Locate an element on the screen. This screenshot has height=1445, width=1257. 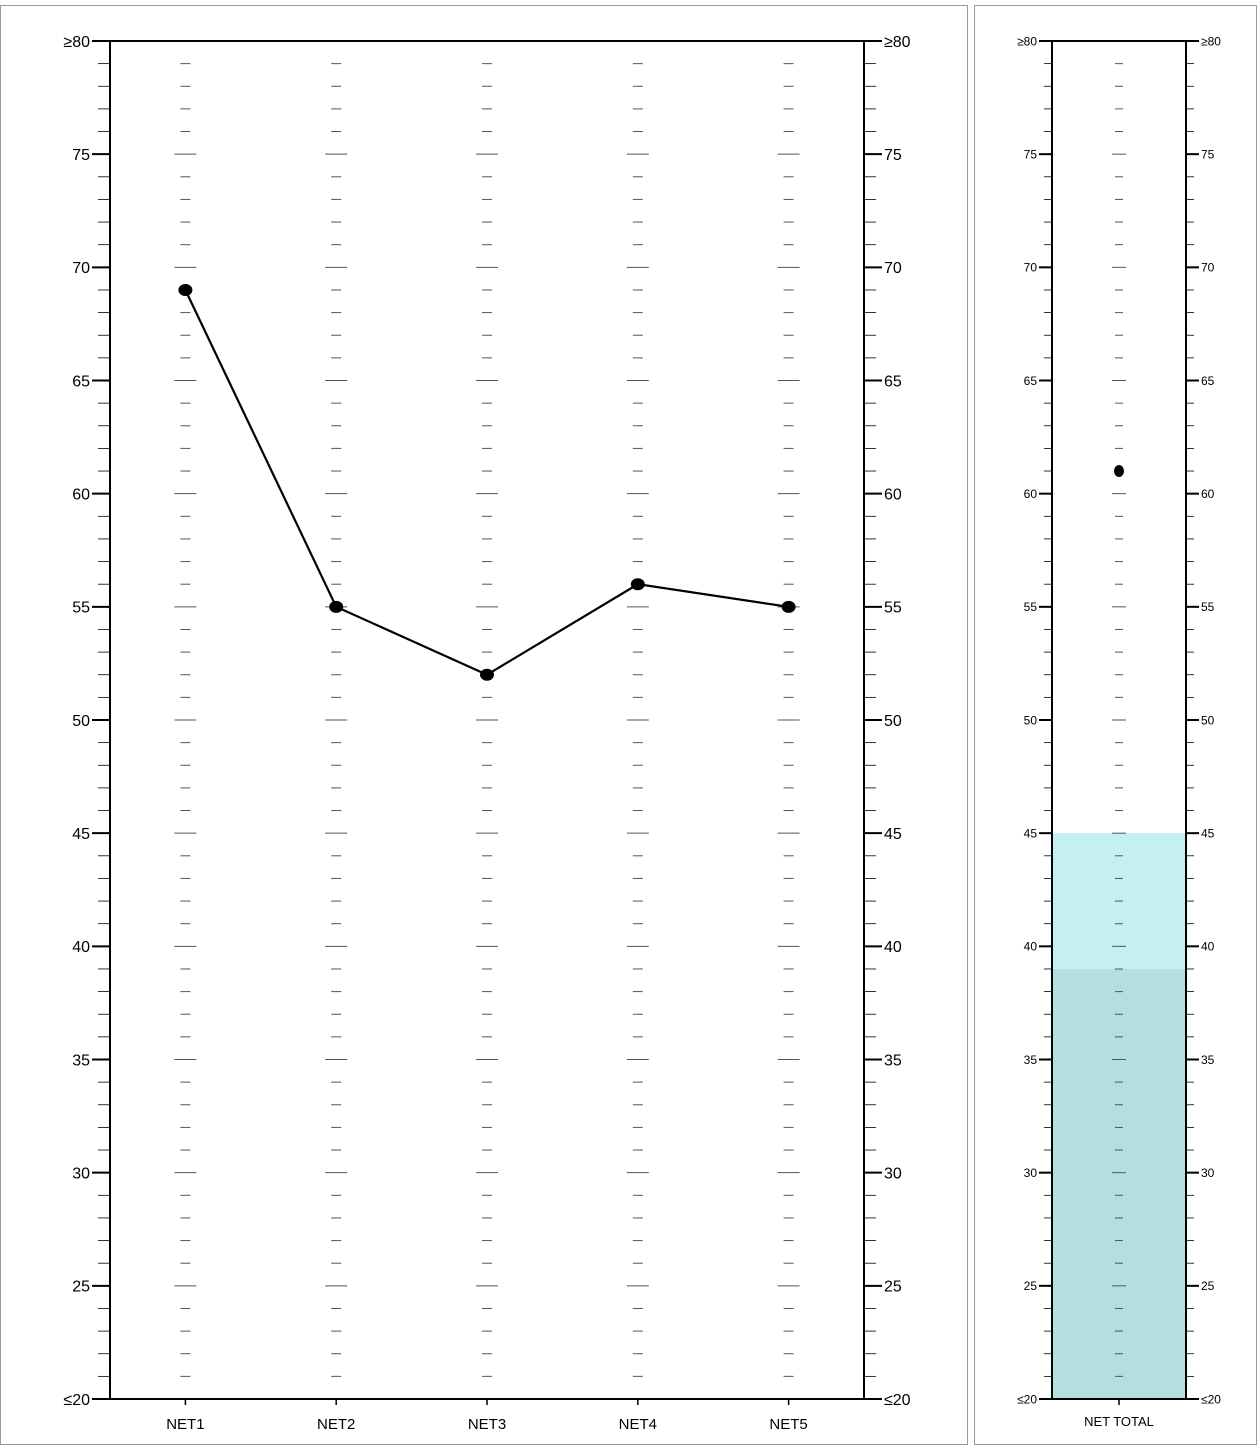
data-point-net-total is located at coordinates (1119, 471).